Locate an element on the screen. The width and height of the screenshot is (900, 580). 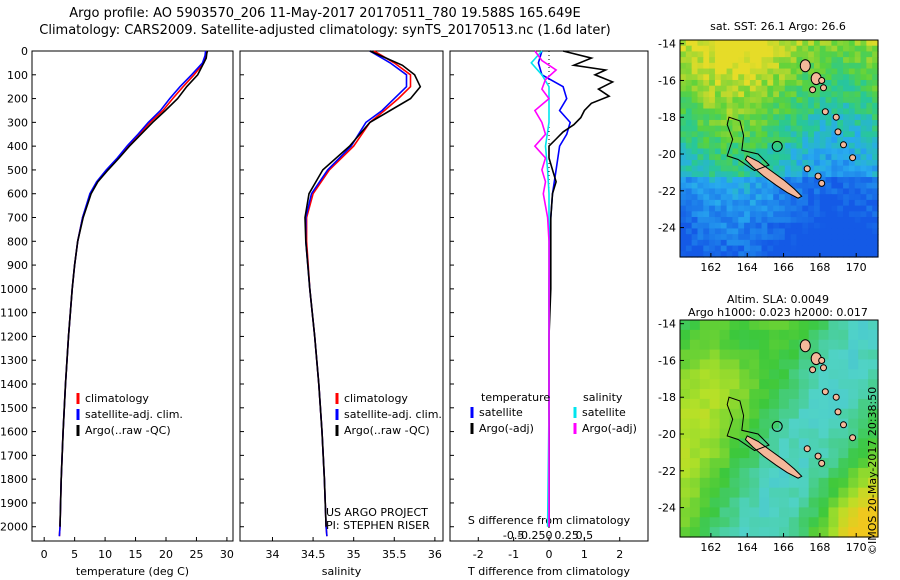
credit-line1: US ARGO PROJECT is located at coordinates (377, 512).